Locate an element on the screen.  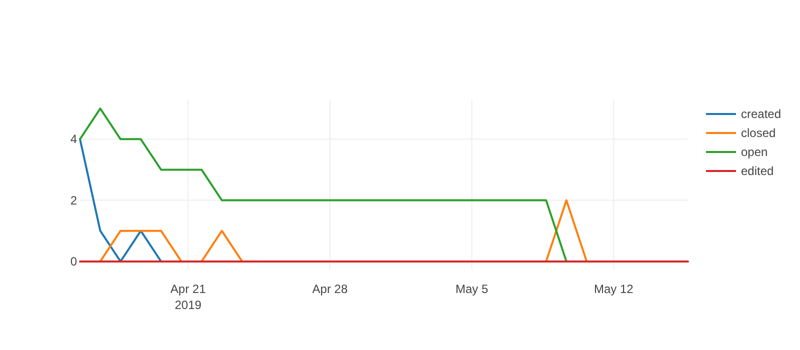
x-tick-label: Apr 28 is located at coordinates (330, 289).